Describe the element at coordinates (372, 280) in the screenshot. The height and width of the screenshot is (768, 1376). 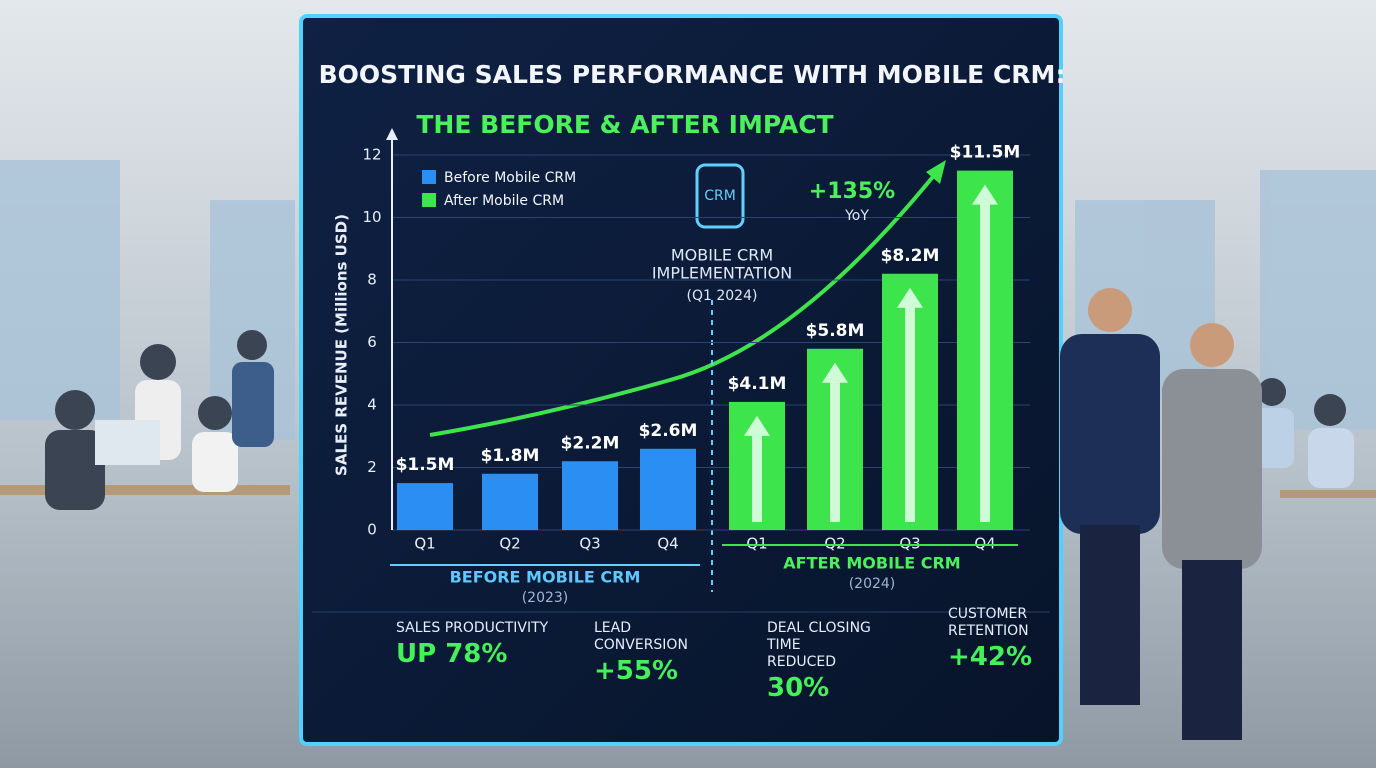
I see `y-tick-label: 8` at that location.